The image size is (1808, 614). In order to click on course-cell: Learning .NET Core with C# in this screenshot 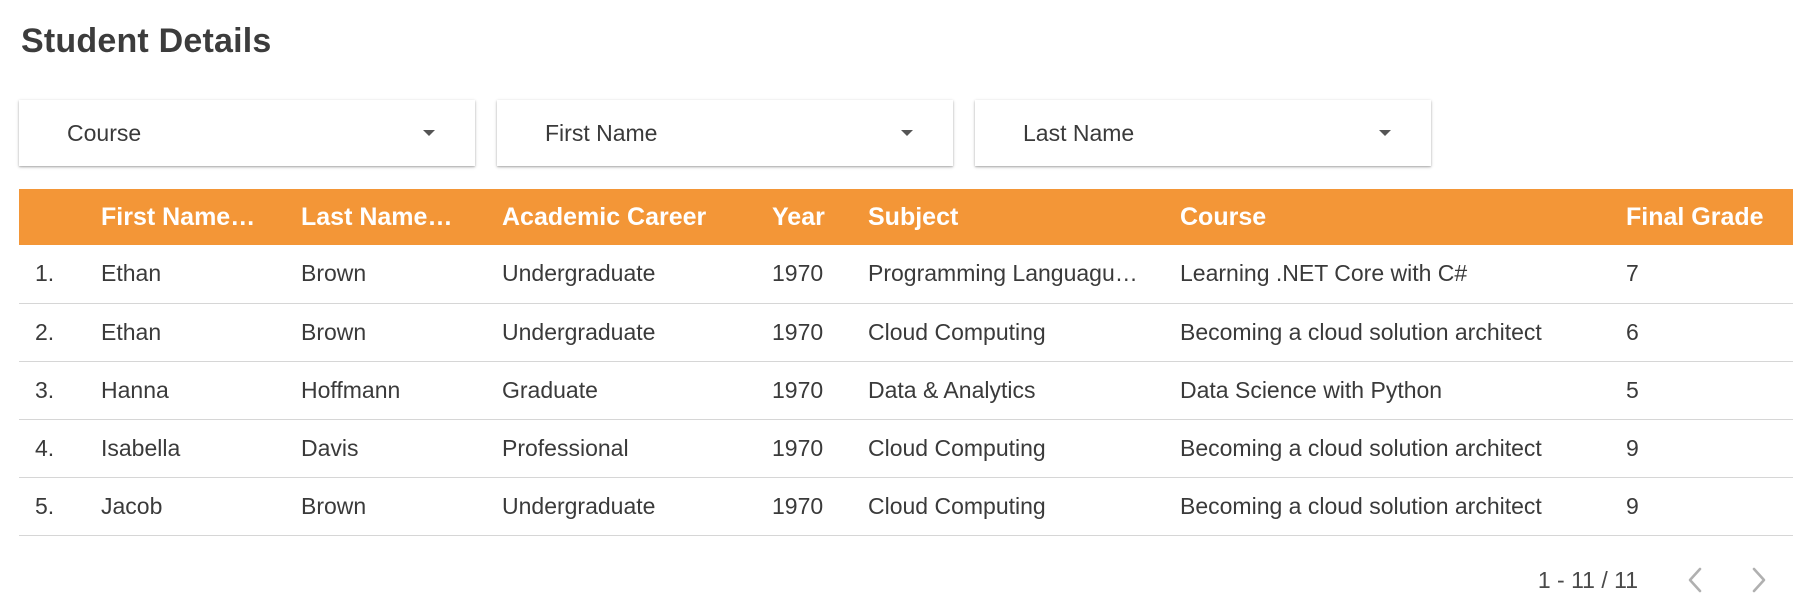, I will do `click(1324, 273)`.